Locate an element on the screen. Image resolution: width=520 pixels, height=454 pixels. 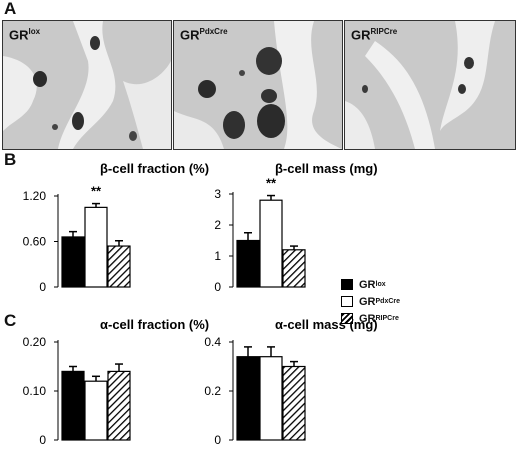
panel-label-b: B is located at coordinates (10, 159).